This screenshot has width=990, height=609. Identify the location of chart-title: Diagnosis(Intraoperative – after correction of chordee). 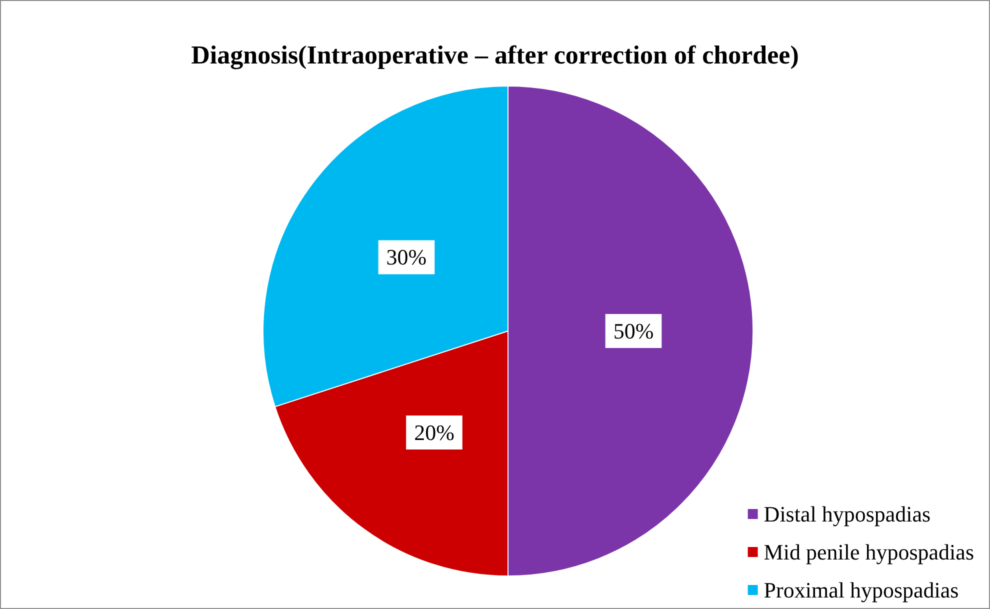
(495, 55).